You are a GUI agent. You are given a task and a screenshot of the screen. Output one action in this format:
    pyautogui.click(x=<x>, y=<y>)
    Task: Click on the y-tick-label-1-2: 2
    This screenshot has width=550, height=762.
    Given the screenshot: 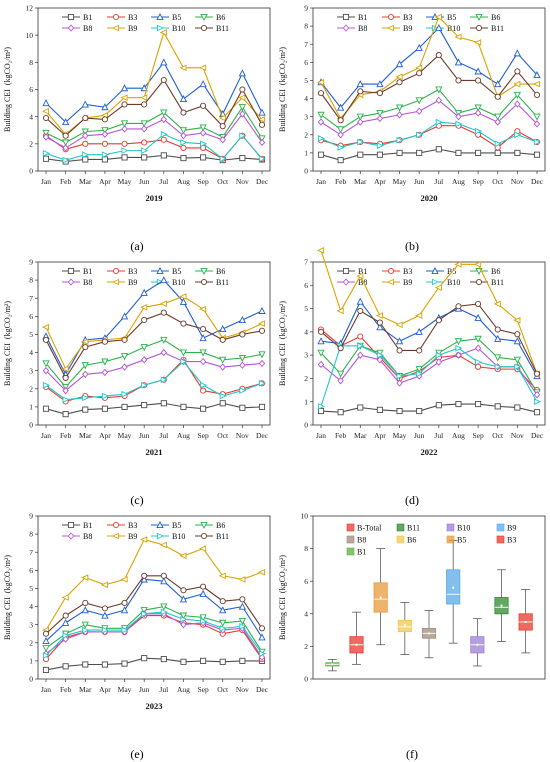 What is the action you would take?
    pyautogui.click(x=306, y=134)
    